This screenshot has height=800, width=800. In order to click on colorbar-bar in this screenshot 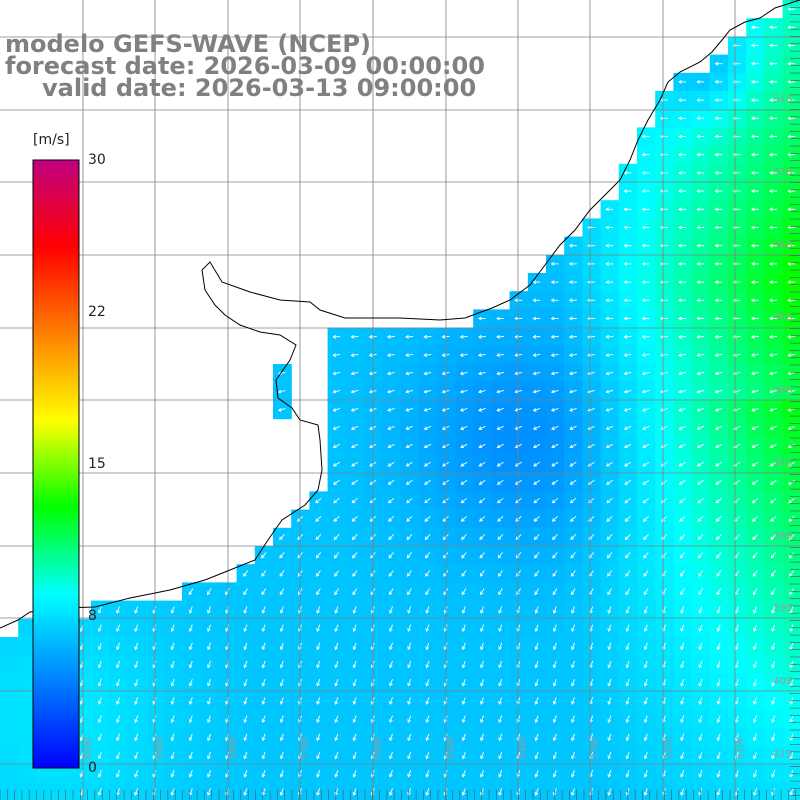, I will do `click(56, 464)`.